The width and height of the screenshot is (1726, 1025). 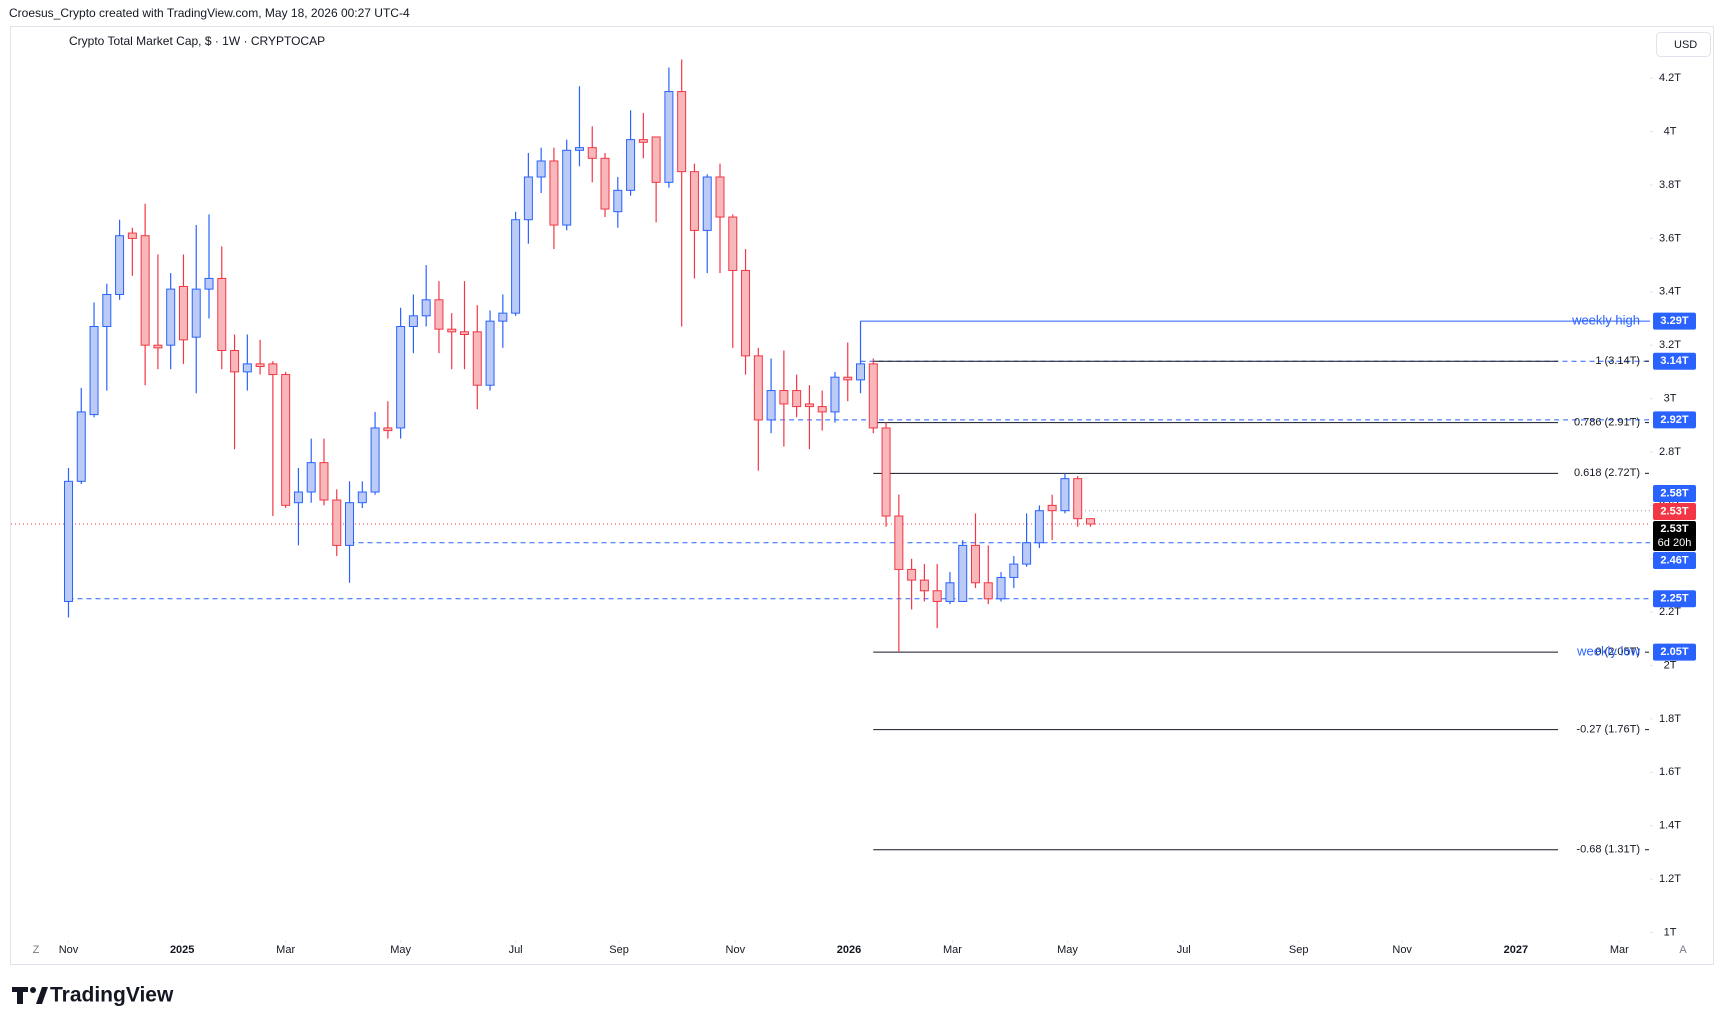 I want to click on currency-button, so click(x=1683, y=44).